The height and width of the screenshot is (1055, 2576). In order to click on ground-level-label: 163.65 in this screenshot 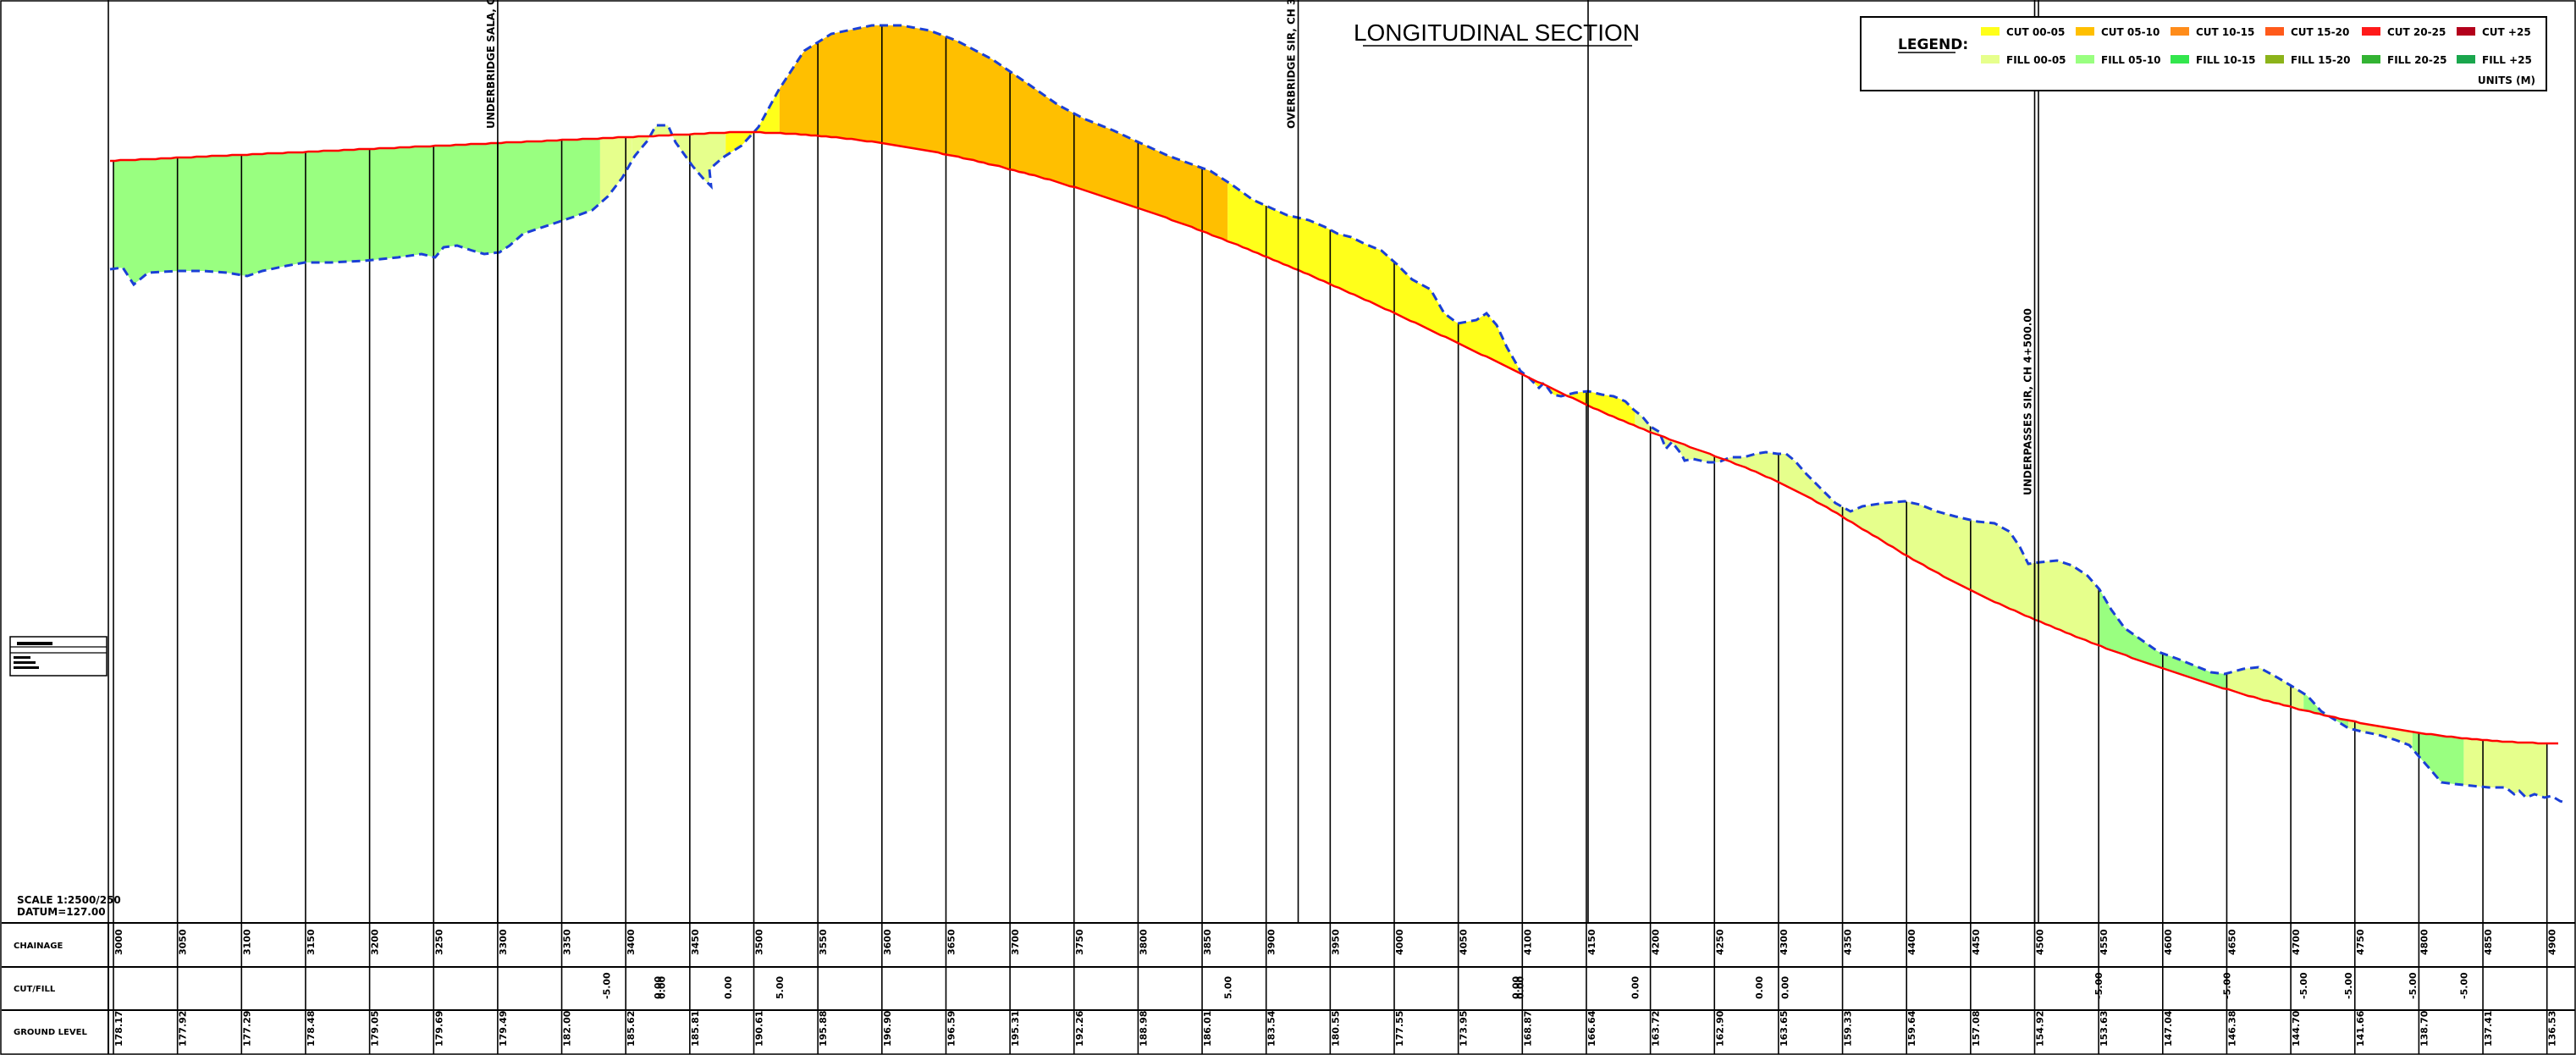, I will do `click(1785, 1029)`.